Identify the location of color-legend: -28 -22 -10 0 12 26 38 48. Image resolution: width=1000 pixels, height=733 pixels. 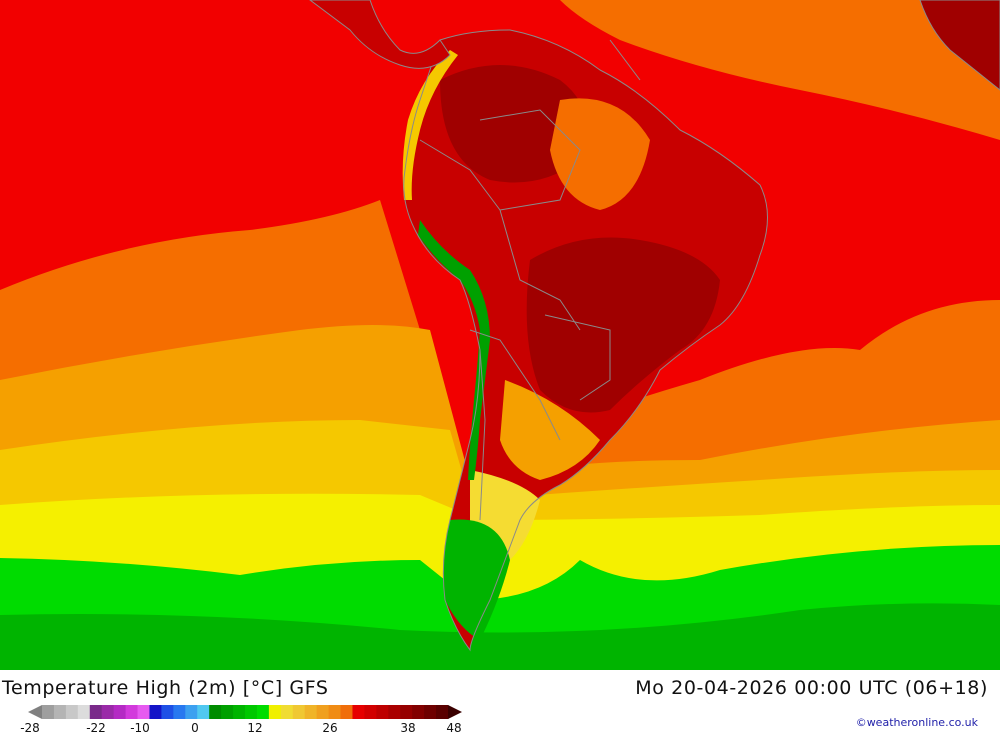
(241, 719).